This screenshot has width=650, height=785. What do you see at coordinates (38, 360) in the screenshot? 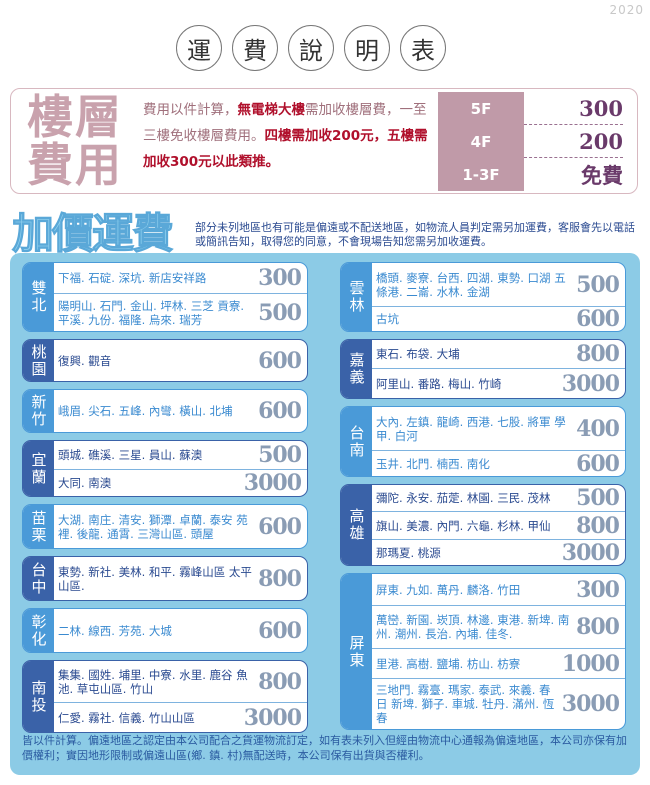
I see `region-label: 桃園` at bounding box center [38, 360].